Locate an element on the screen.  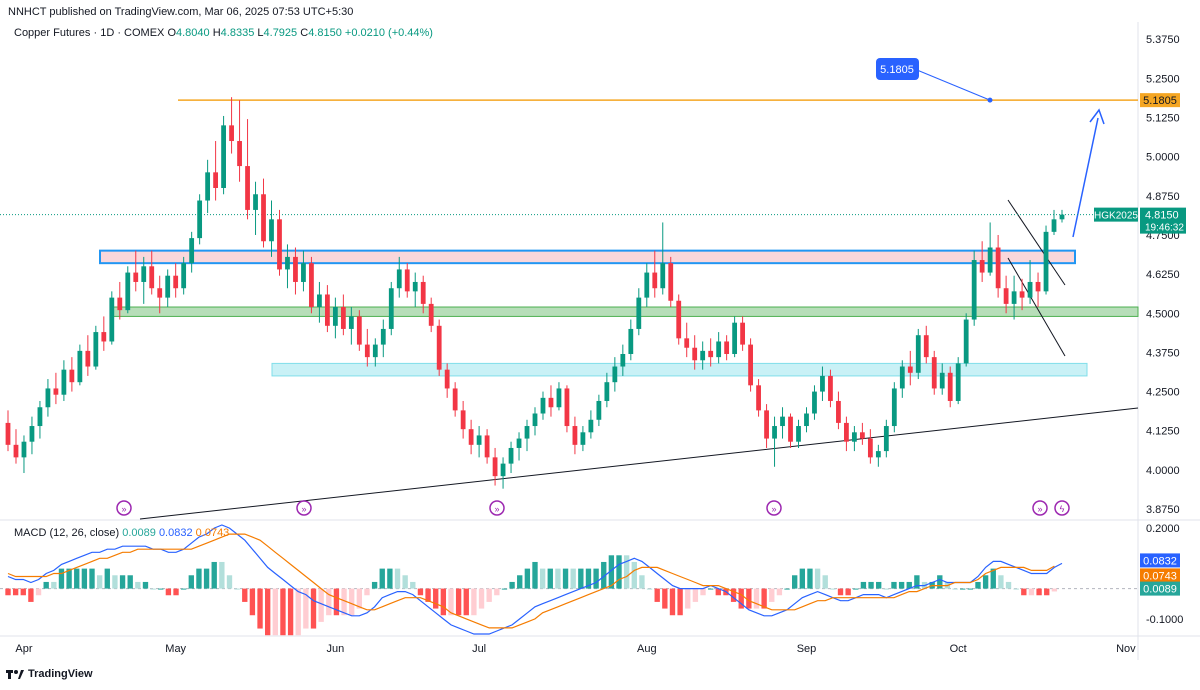
target-callout-box is located at coordinates (897, 69).